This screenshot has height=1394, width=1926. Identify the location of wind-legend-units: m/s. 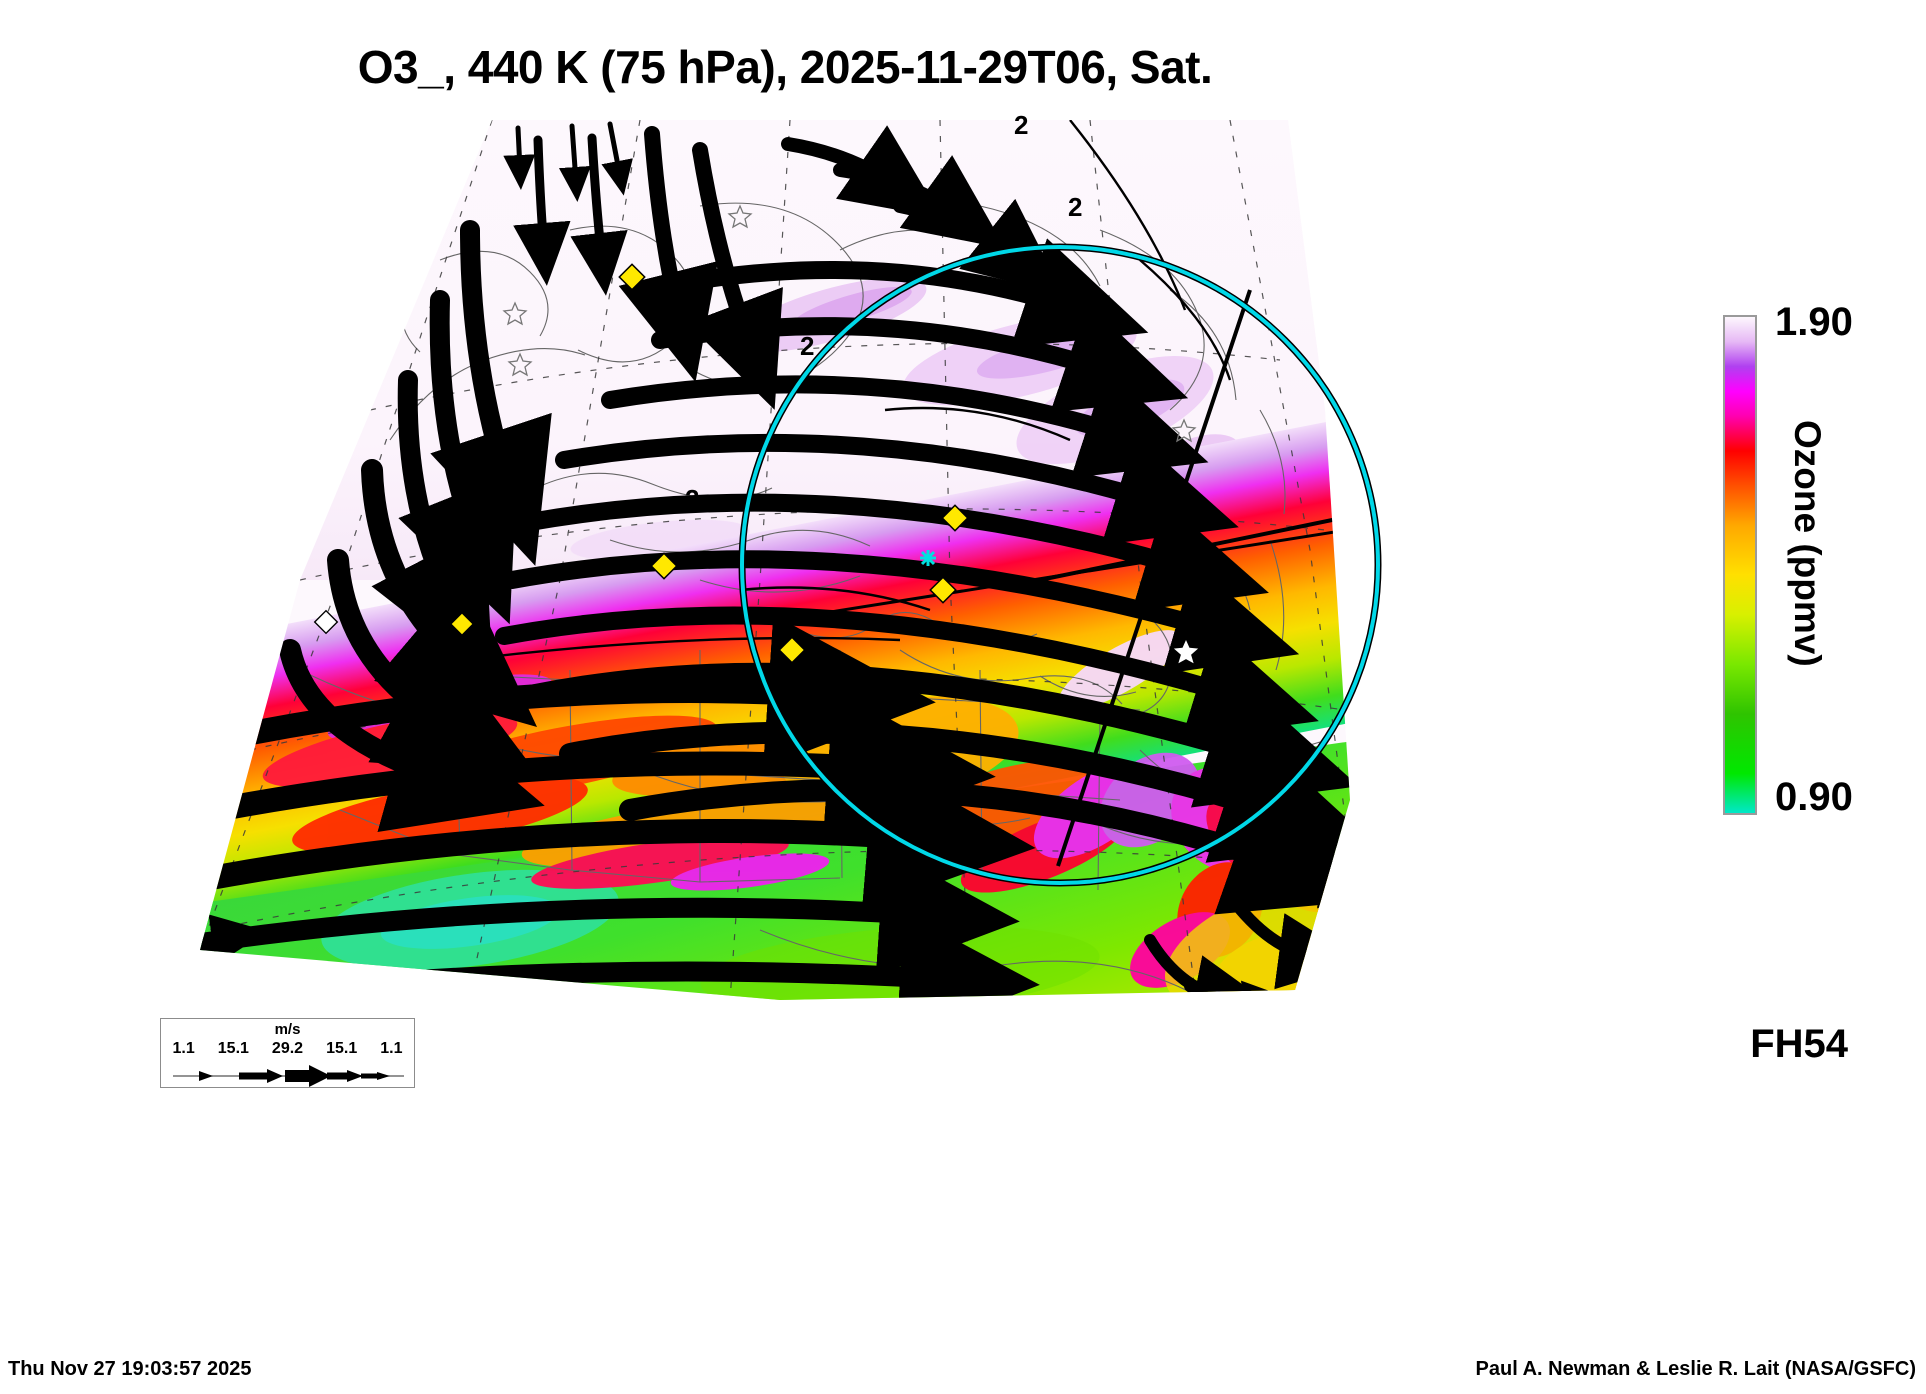
(287, 1029).